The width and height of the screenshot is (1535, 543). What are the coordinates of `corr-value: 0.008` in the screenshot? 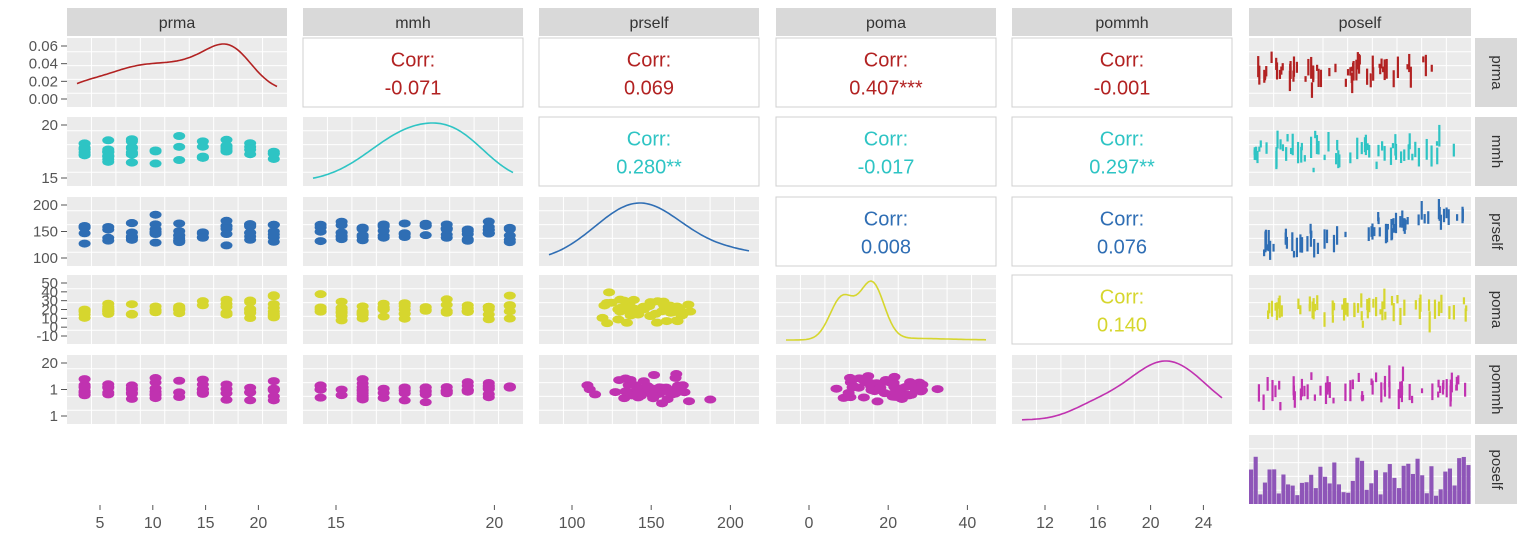 It's located at (886, 248).